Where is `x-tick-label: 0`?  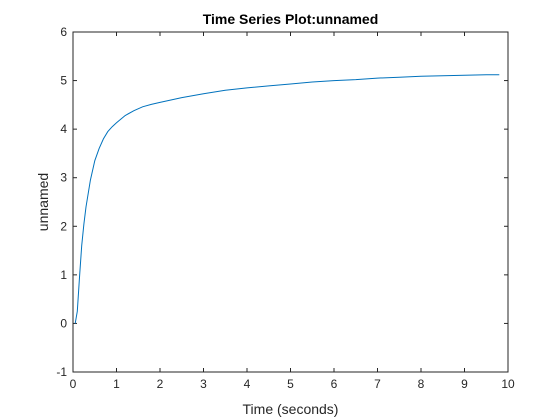
x-tick-label: 0 is located at coordinates (73, 384).